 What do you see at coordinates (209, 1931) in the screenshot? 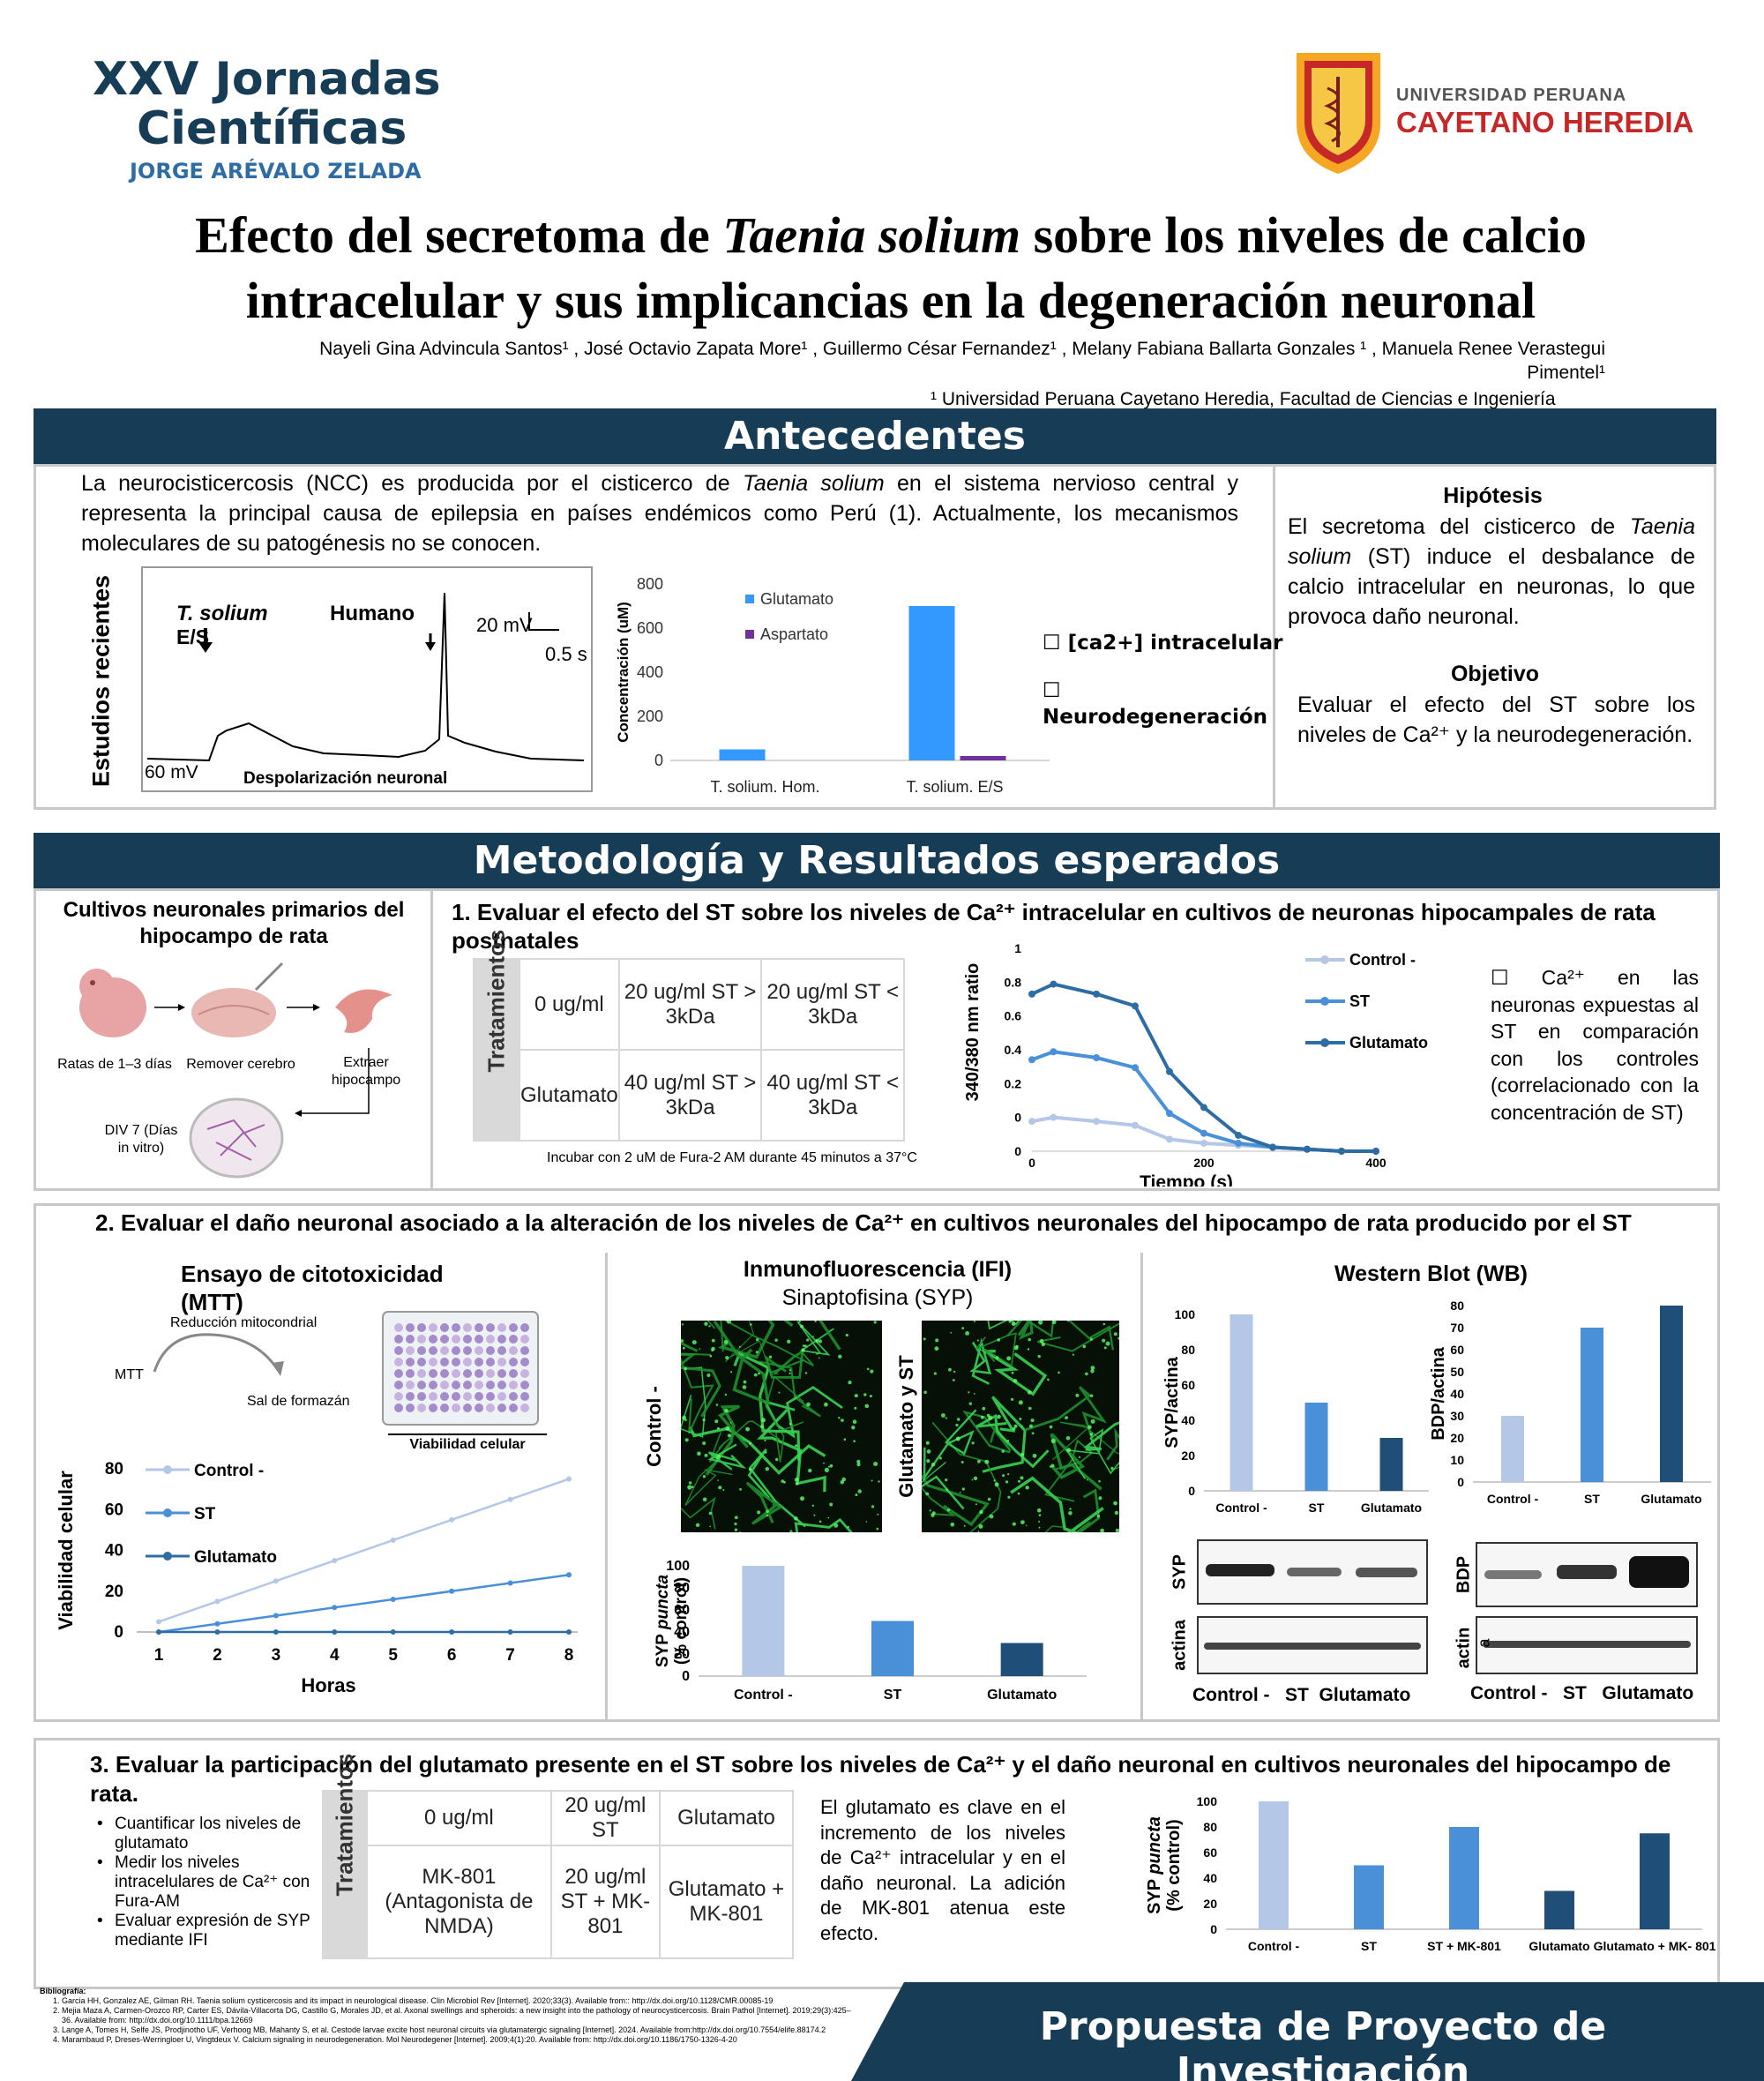
I see `bullet-item: Evaluar expresión de SYP mediante IFI` at bounding box center [209, 1931].